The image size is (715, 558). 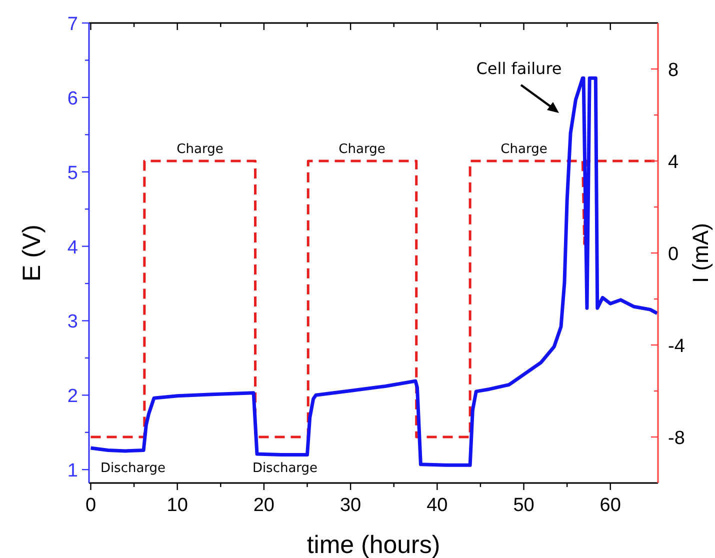 What do you see at coordinates (351, 505) in the screenshot?
I see `x-tick-label: 30` at bounding box center [351, 505].